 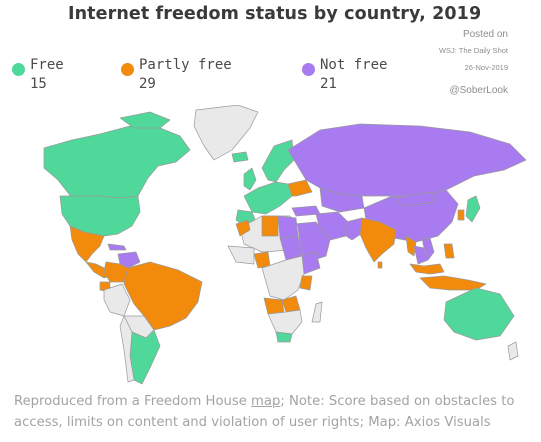 What do you see at coordinates (479, 314) in the screenshot?
I see `country-australia` at bounding box center [479, 314].